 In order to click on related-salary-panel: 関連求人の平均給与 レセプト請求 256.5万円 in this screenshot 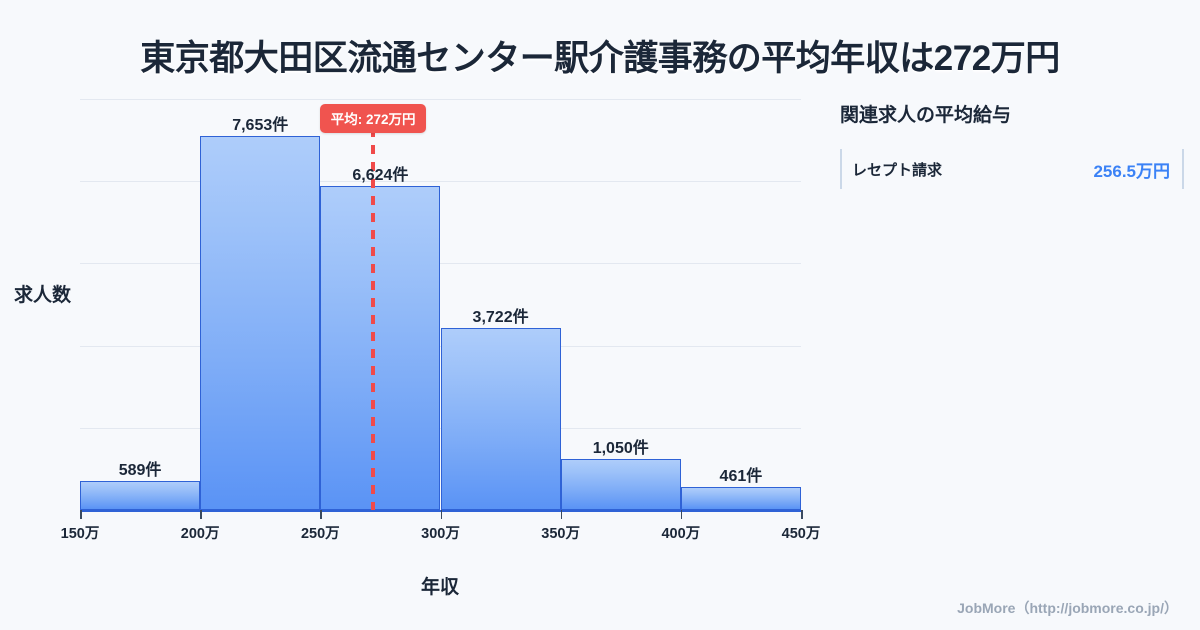, I will do `click(1010, 144)`.